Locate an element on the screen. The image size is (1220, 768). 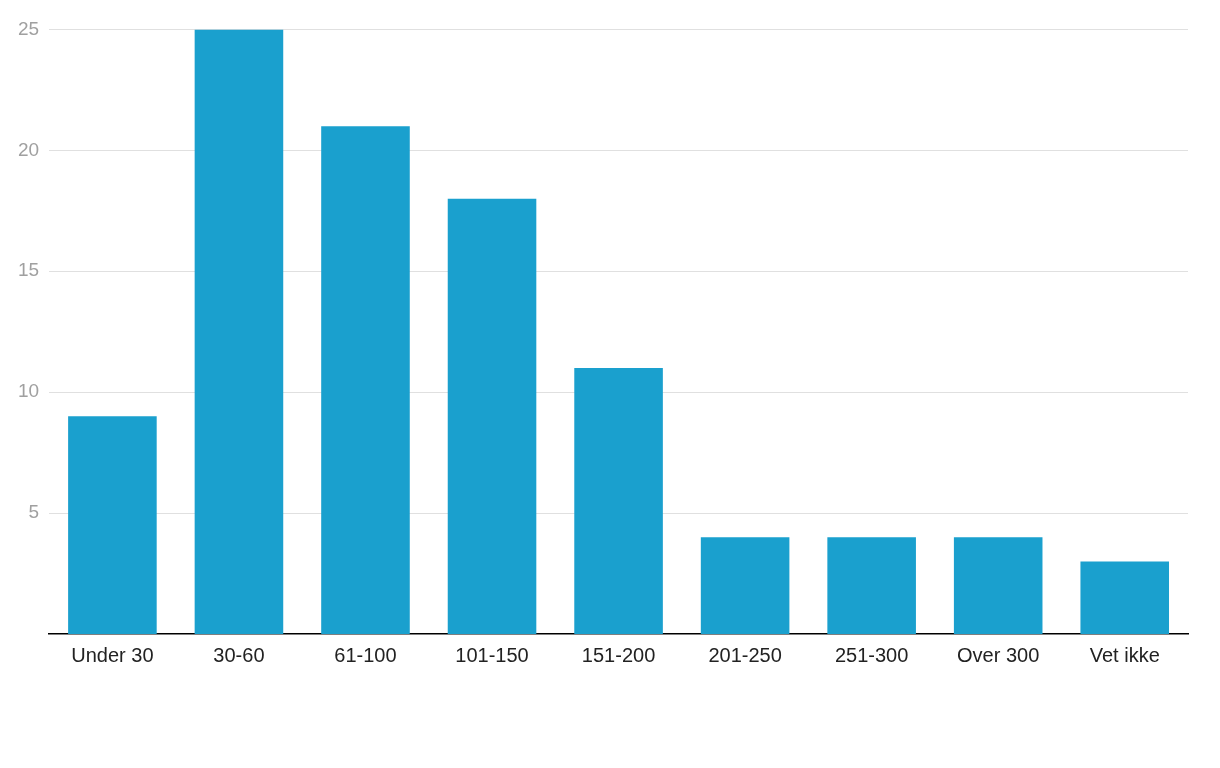
y-tick-label: 5 is located at coordinates (34, 512).